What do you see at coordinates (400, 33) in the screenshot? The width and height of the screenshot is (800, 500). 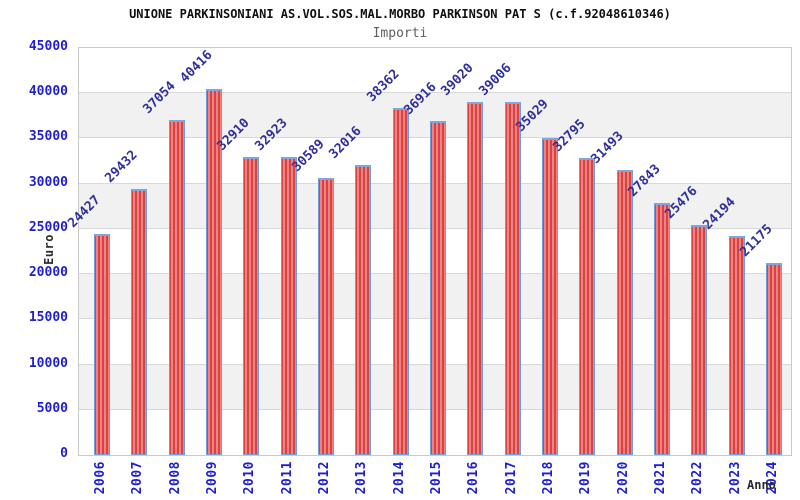 I see `chart-subtitle: Importi` at bounding box center [400, 33].